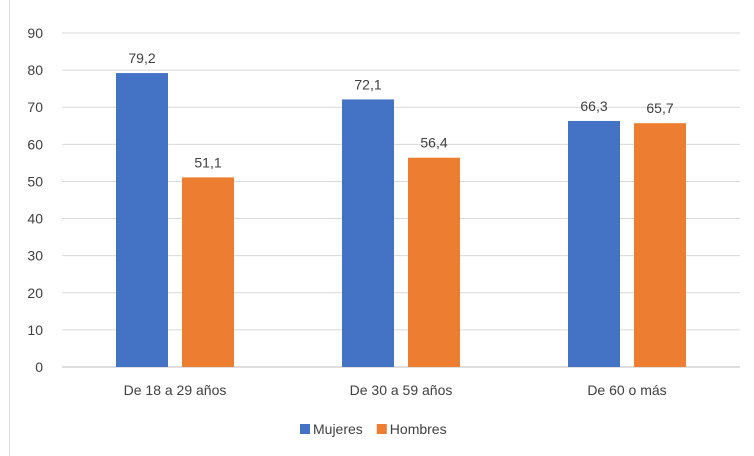  What do you see at coordinates (373, 429) in the screenshot?
I see `legend: Mujeres Hombres` at bounding box center [373, 429].